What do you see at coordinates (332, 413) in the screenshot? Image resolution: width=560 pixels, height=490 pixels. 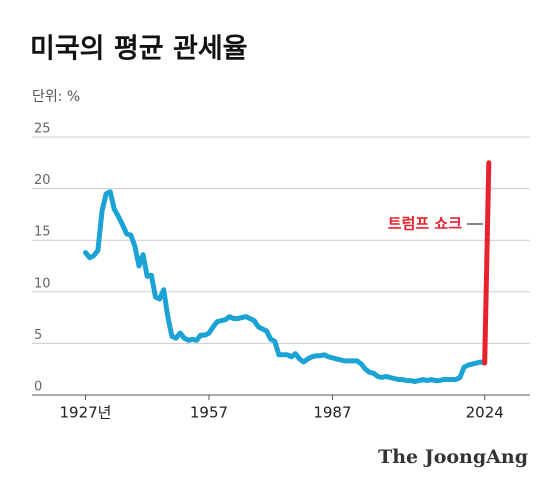 I see `x-tick-label: 1987` at bounding box center [332, 413].